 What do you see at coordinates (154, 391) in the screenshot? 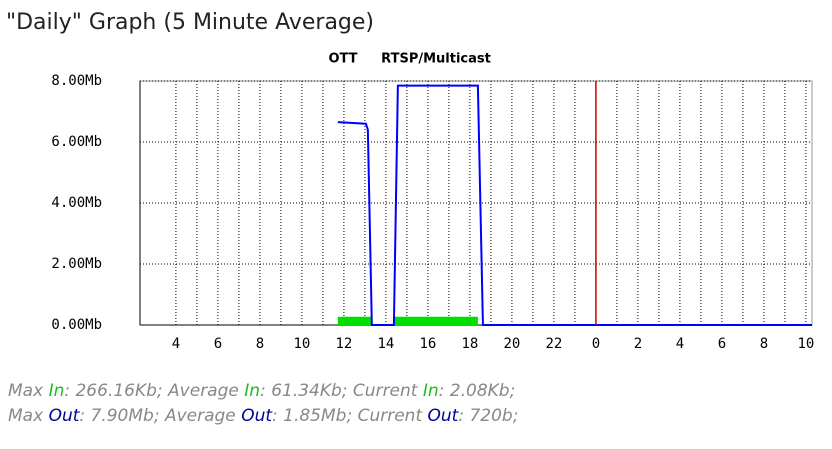
I see `summary-text: : 266.16Kb; Average` at bounding box center [154, 391].